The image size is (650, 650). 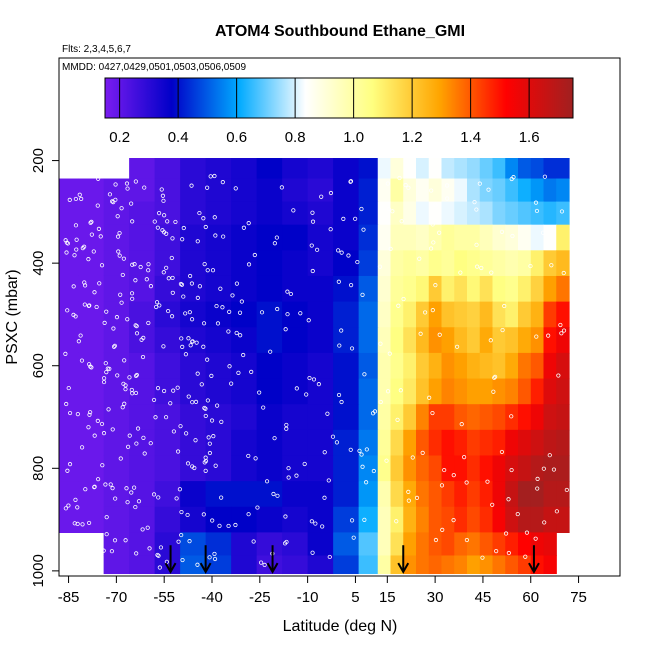 What do you see at coordinates (170, 559) in the screenshot?
I see `flight-arrow` at bounding box center [170, 559].